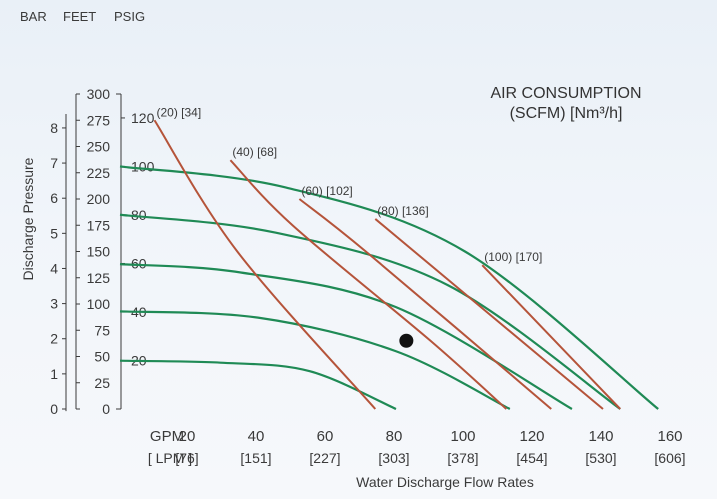 This screenshot has width=717, height=499. Describe the element at coordinates (99, 252) in the screenshot. I see `feet-tick-label: 150` at that location.